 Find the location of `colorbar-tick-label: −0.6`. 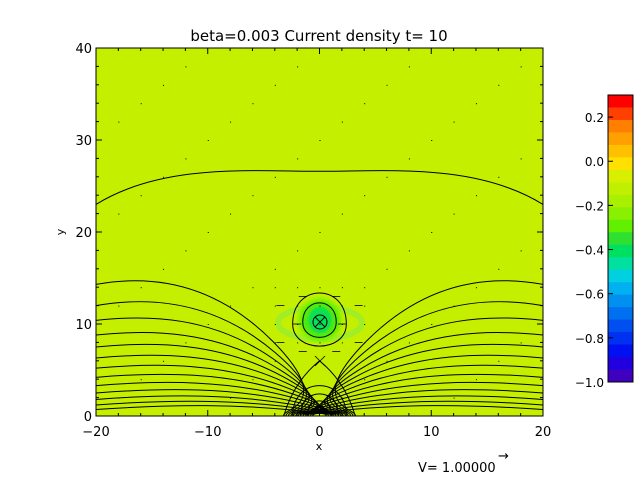

colorbar-tick-label: −0.6 is located at coordinates (589, 295).